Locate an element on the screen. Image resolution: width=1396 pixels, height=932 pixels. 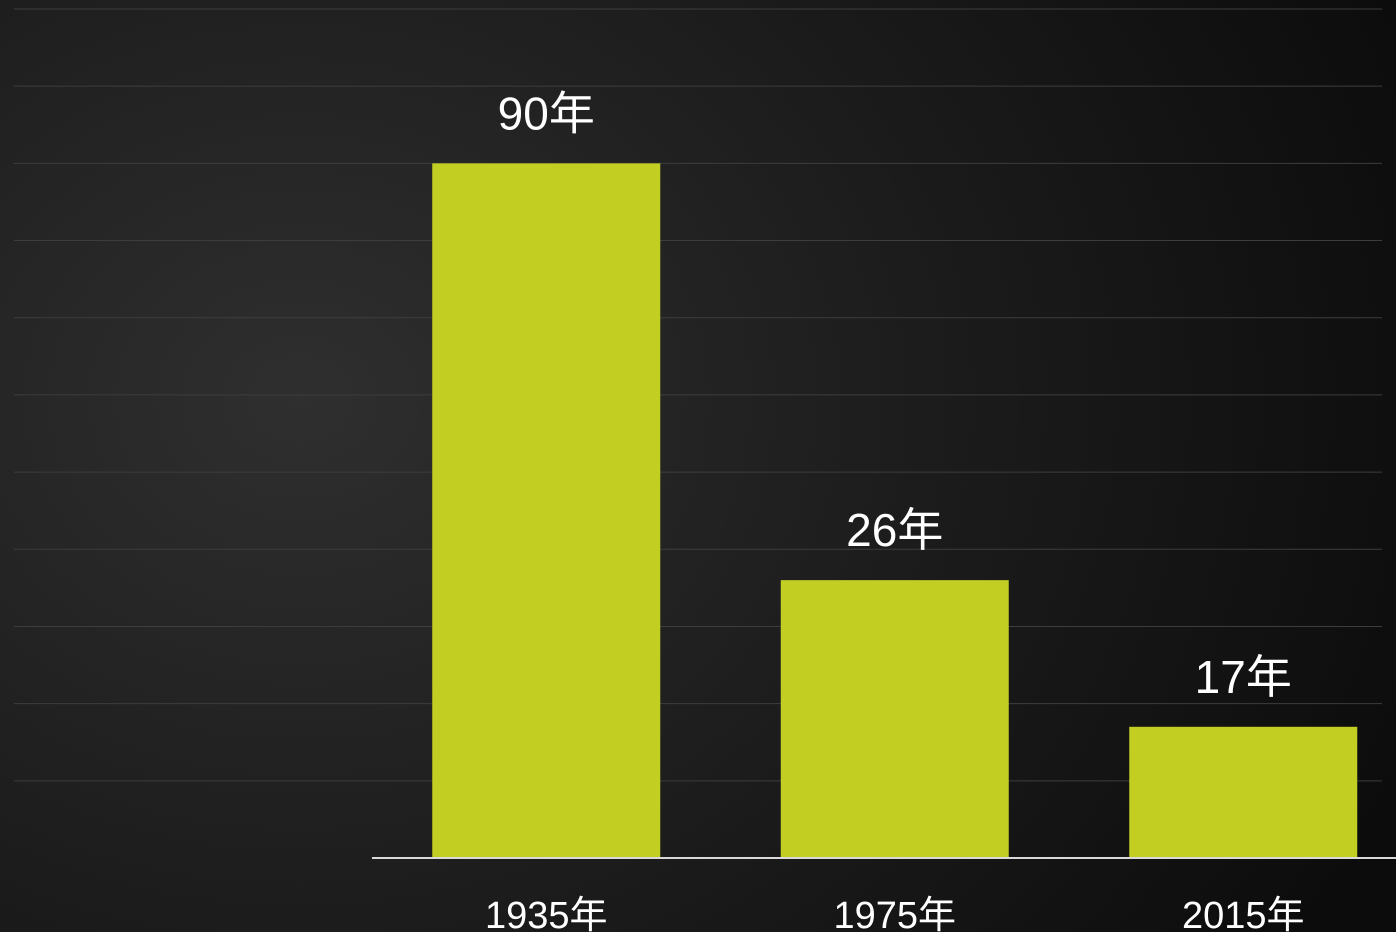
x-tick-label: 1935年 is located at coordinates (546, 913).